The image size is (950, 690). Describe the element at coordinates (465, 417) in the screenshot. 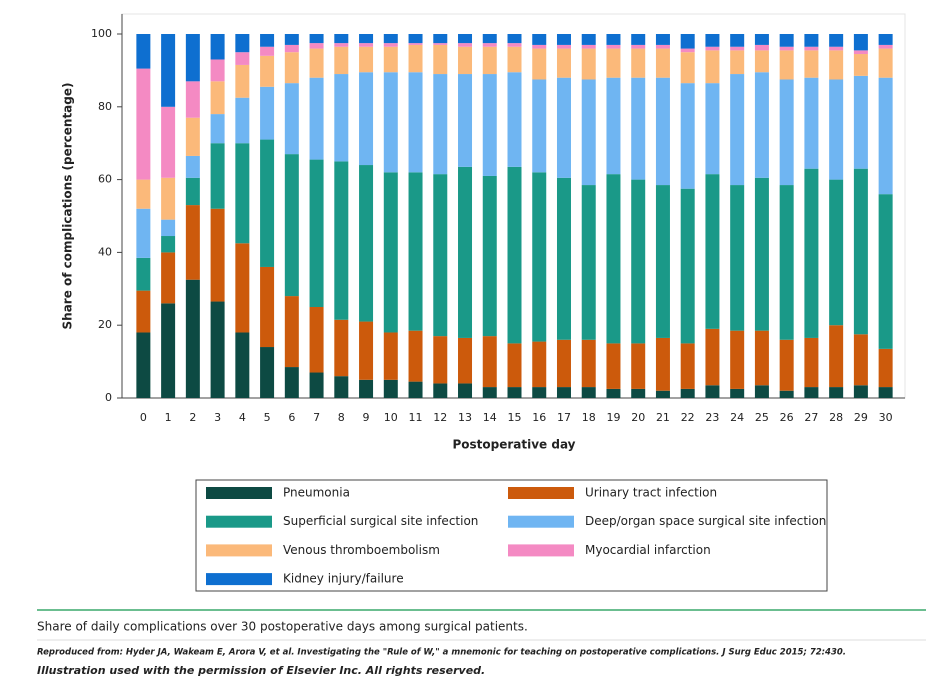

I see `x-tick-label: 13` at that location.